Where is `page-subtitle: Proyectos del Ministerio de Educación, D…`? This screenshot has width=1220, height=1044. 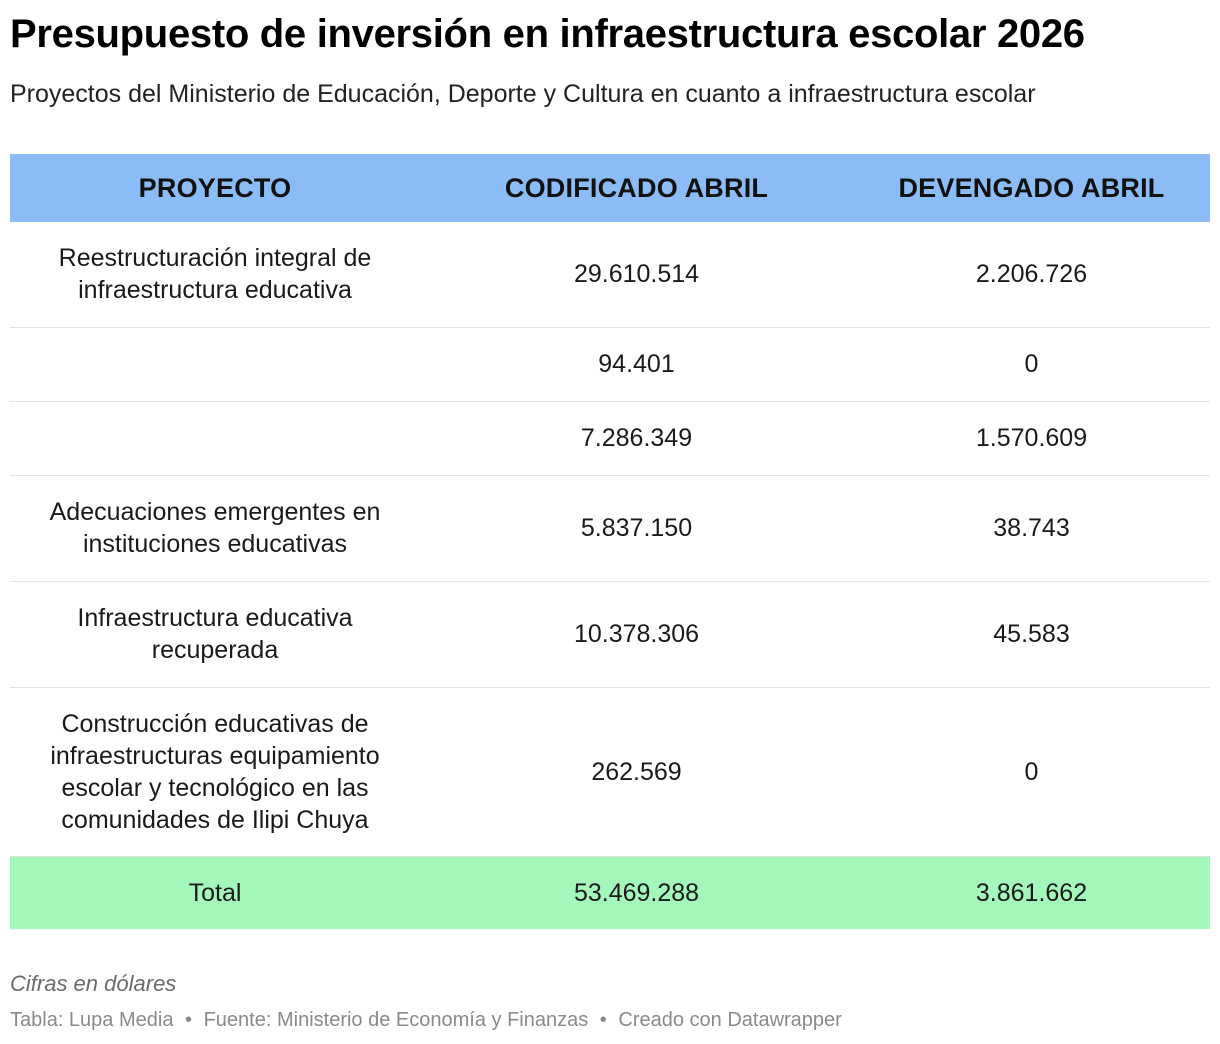 page-subtitle: Proyectos del Ministerio de Educación, D… is located at coordinates (523, 94).